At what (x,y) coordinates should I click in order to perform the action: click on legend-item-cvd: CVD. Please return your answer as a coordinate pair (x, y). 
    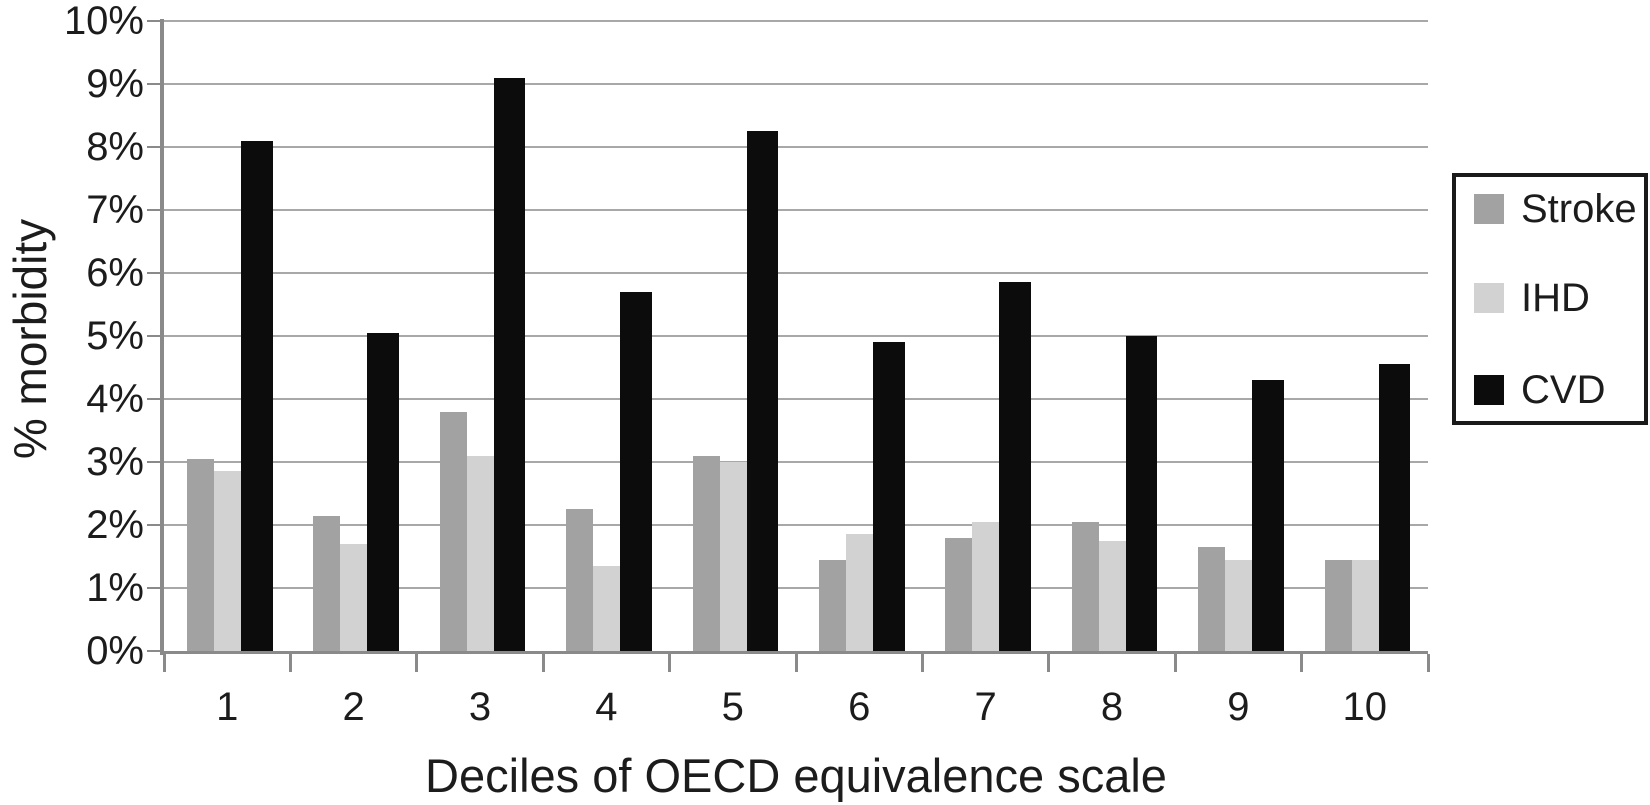
    Looking at the image, I should click on (1556, 390).